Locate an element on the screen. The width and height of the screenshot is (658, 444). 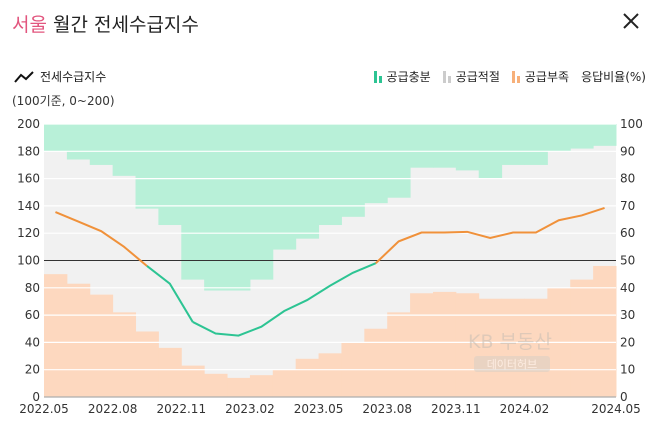
y-left-tick-label: 100 is located at coordinates (28, 261).